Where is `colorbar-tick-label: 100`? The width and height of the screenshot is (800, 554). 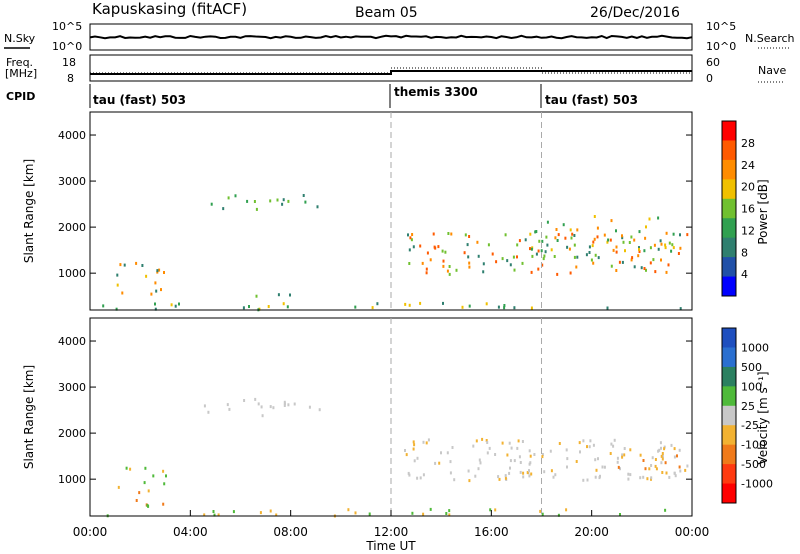
colorbar-tick-label: 100 is located at coordinates (751, 386).